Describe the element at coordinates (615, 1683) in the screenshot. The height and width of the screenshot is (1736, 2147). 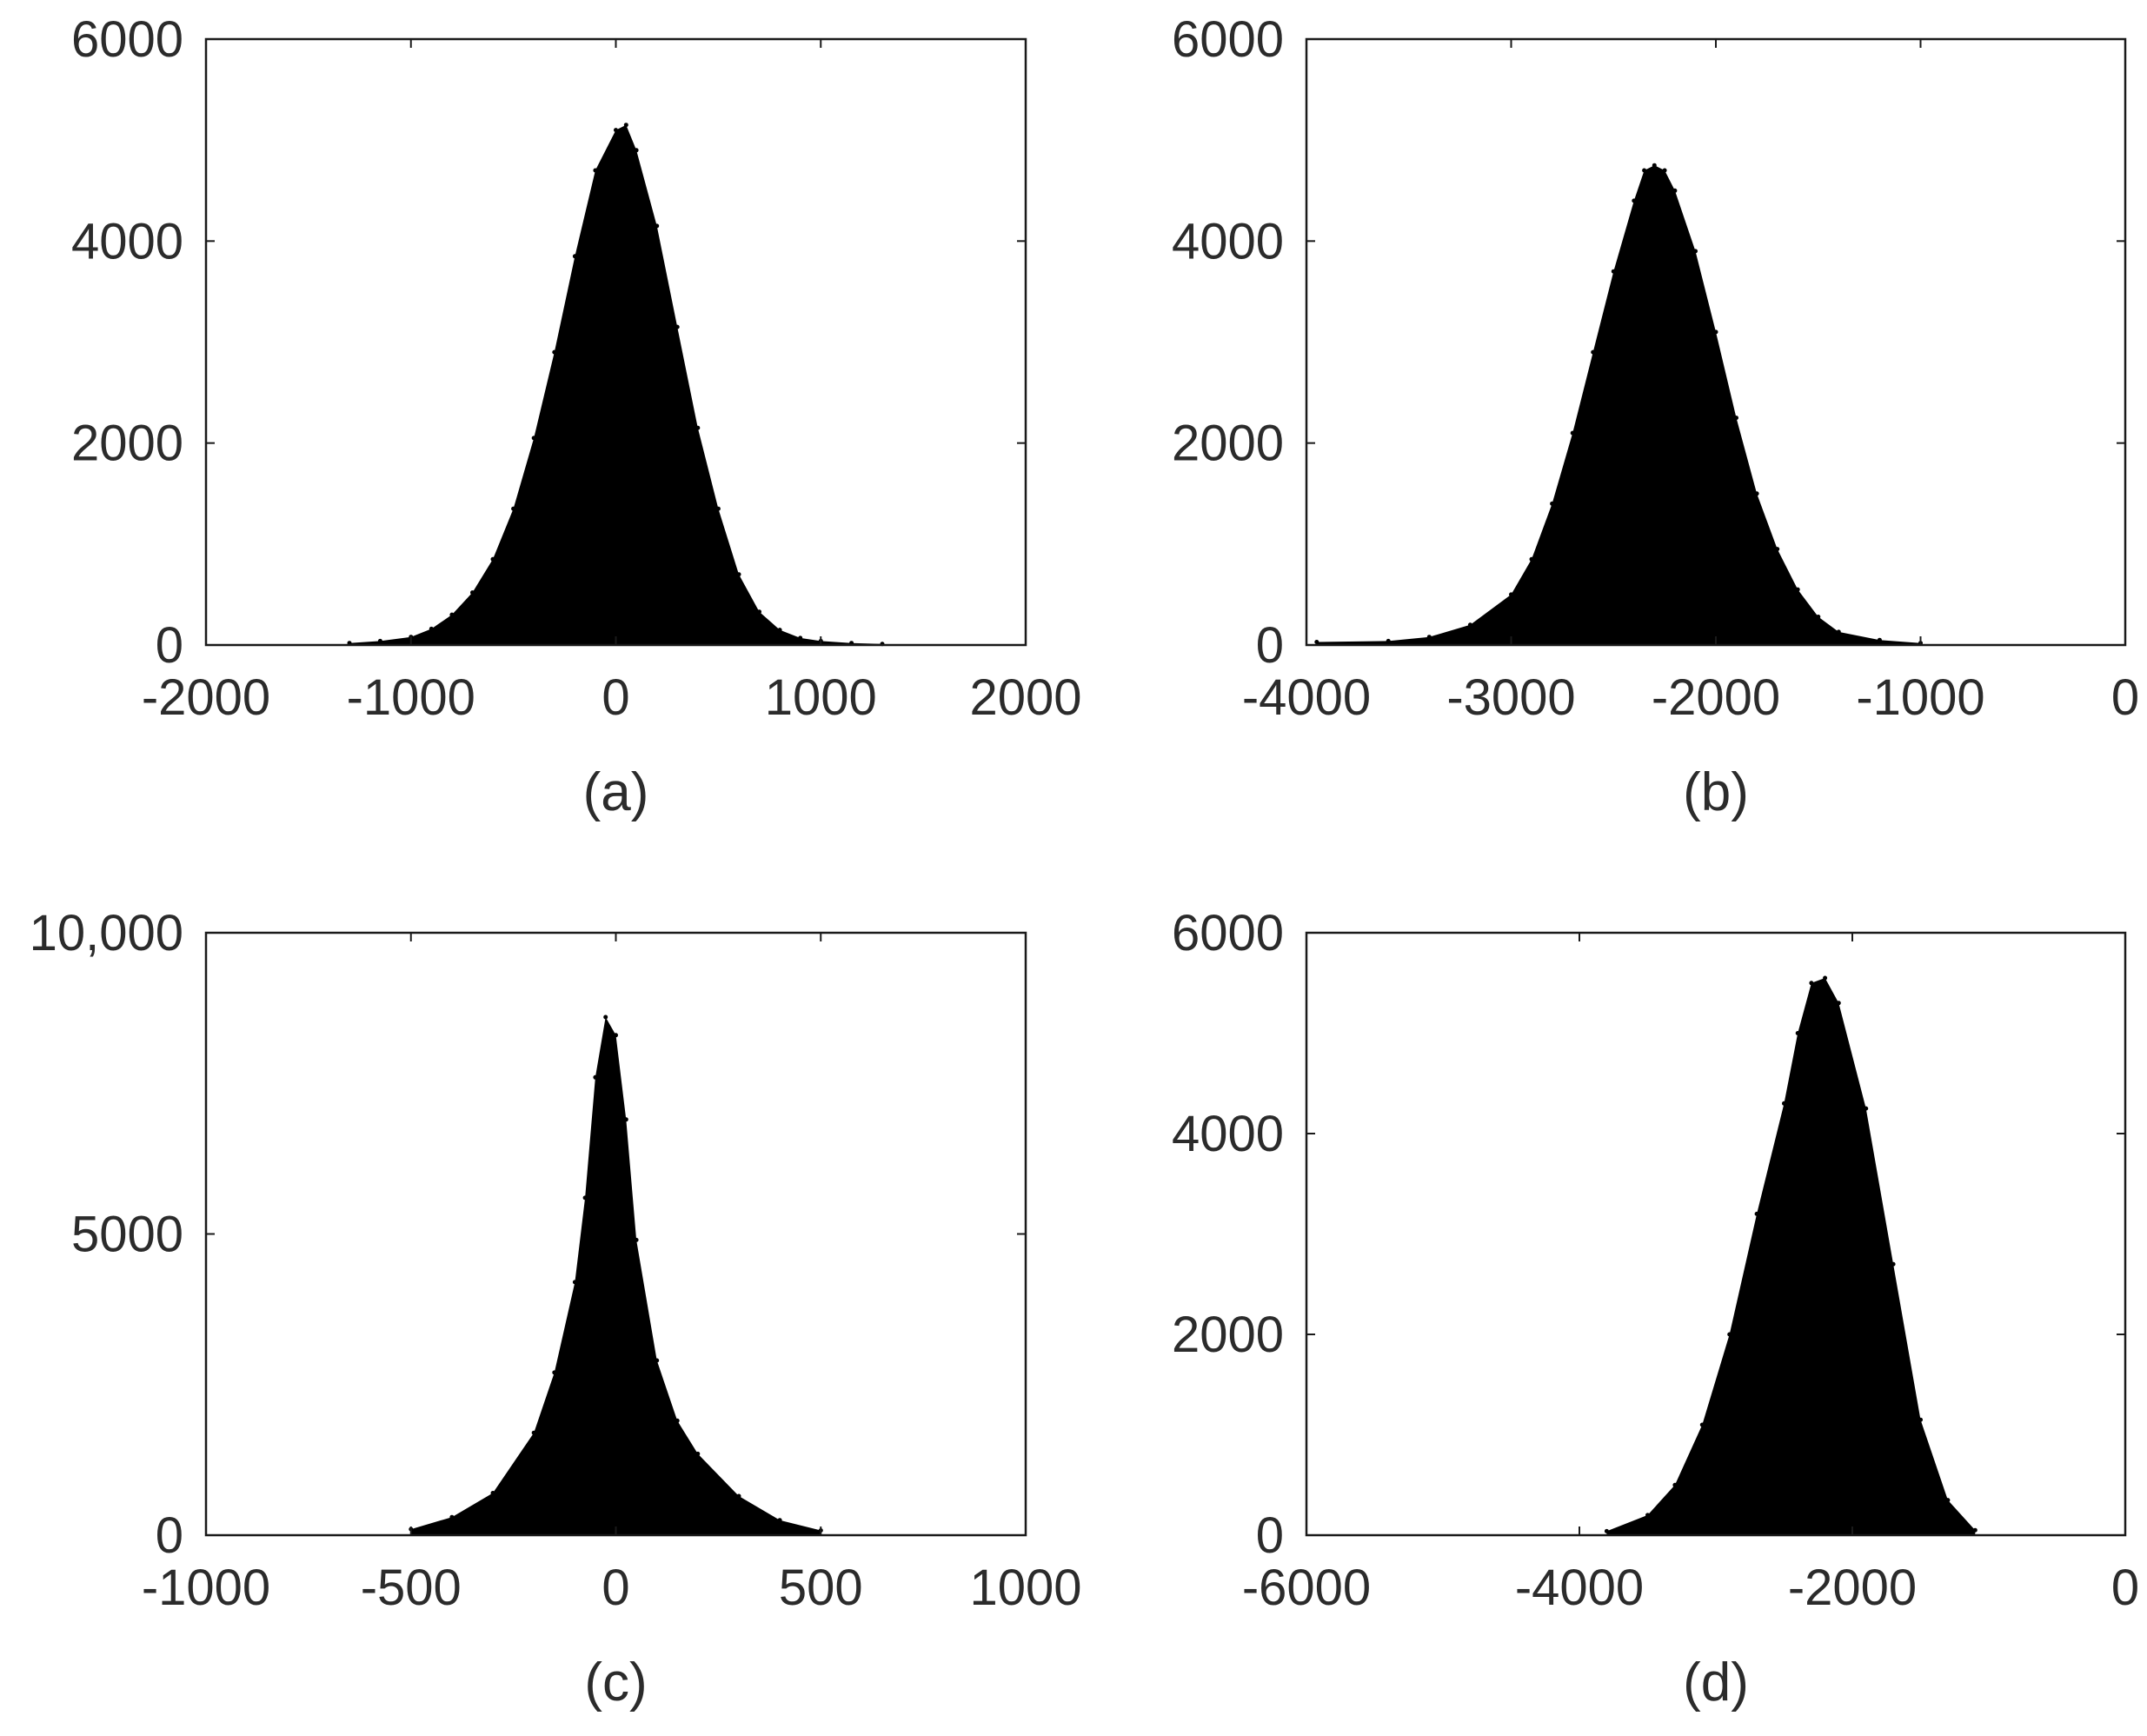
I see `panel-caption: (c)` at that location.